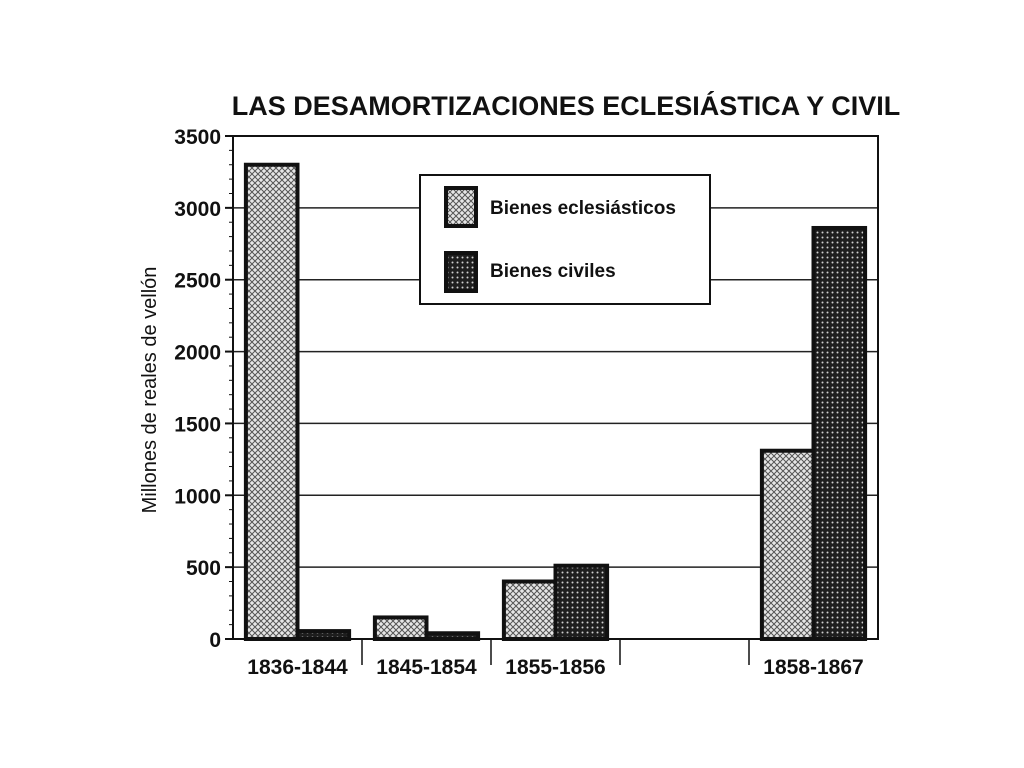 The image size is (1024, 768). Describe the element at coordinates (150, 390) in the screenshot. I see `y-axis-label: Millones de reales de vellón` at that location.